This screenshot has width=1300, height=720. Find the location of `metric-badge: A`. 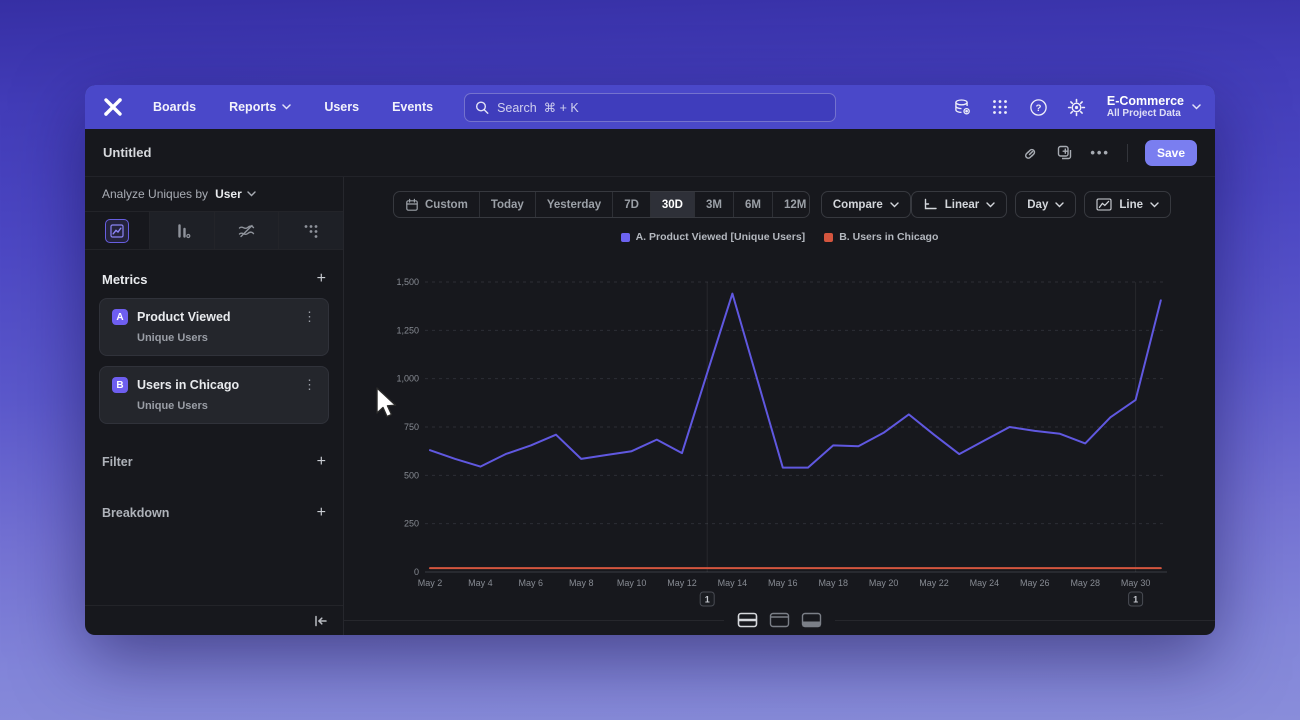

metric-badge: A is located at coordinates (120, 317).